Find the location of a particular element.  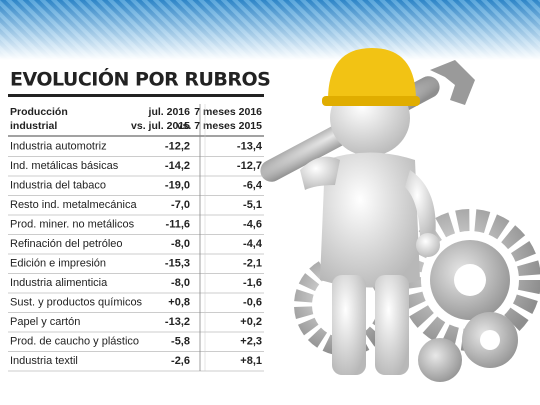

cell-value: -14,2 is located at coordinates (177, 166).